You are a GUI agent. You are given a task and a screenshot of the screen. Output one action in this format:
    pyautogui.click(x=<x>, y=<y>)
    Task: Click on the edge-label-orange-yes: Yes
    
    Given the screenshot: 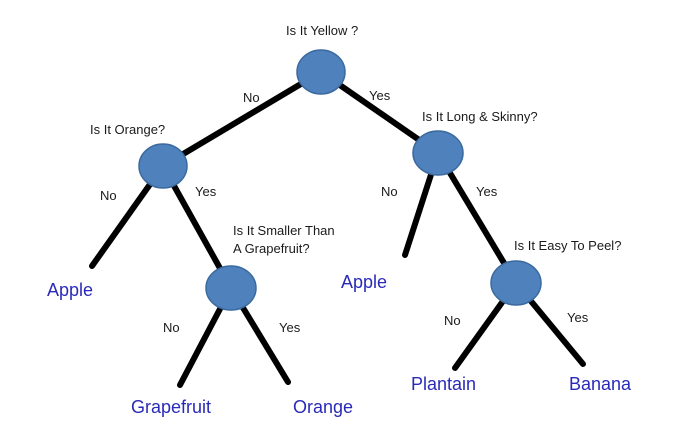 What is the action you would take?
    pyautogui.click(x=206, y=191)
    